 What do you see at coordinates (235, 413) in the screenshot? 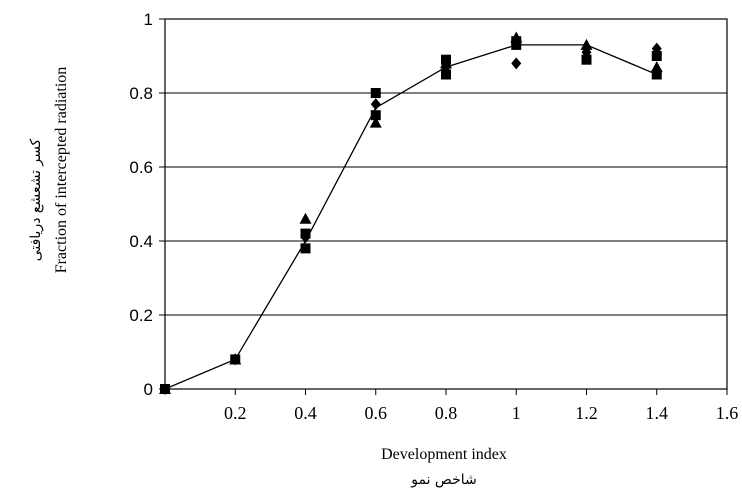
I see `x-tick-label: 0.2` at bounding box center [235, 413].